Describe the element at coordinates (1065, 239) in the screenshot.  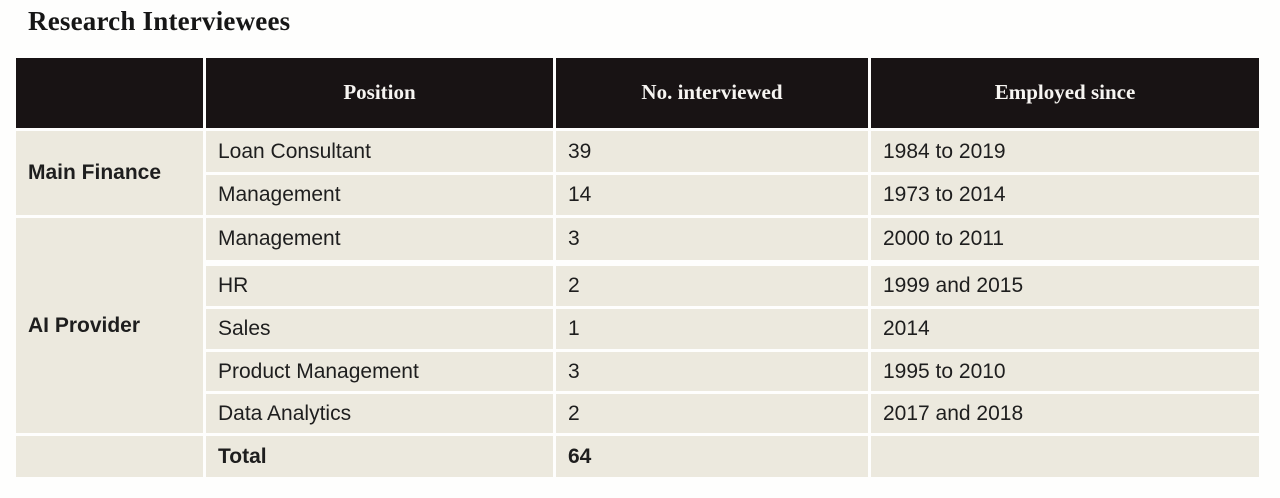
I see `employed-cell: 2000 to 2011` at that location.